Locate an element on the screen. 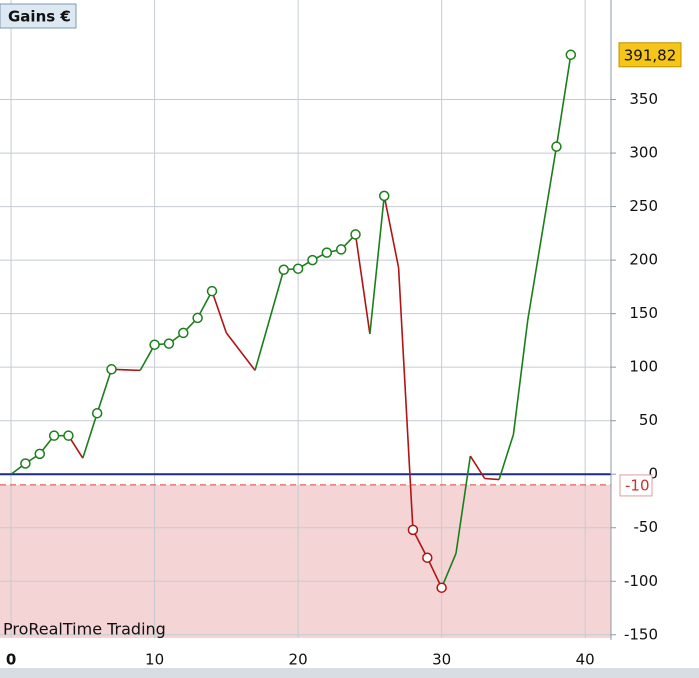 The height and width of the screenshot is (678, 699). y-tick-label: 150 is located at coordinates (643, 313).